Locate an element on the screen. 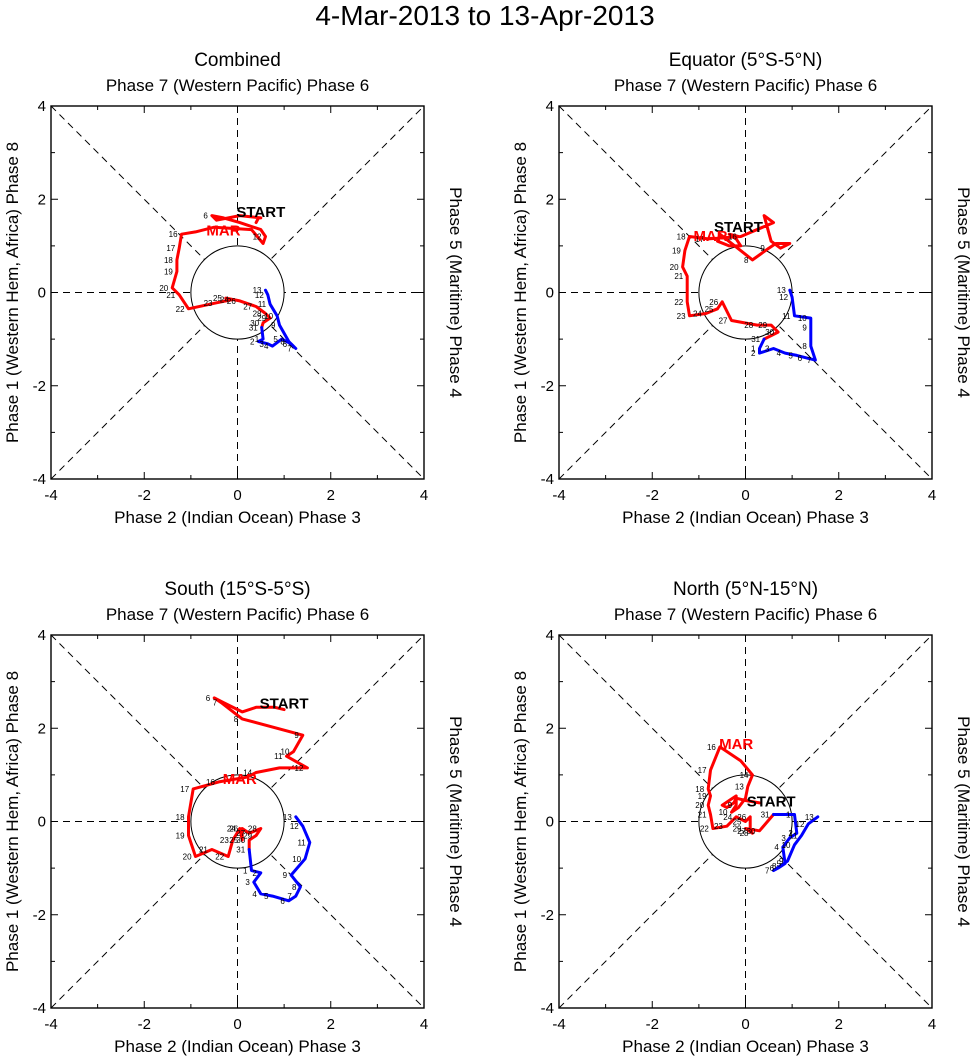  april-day-label: 6 is located at coordinates (285, 344).